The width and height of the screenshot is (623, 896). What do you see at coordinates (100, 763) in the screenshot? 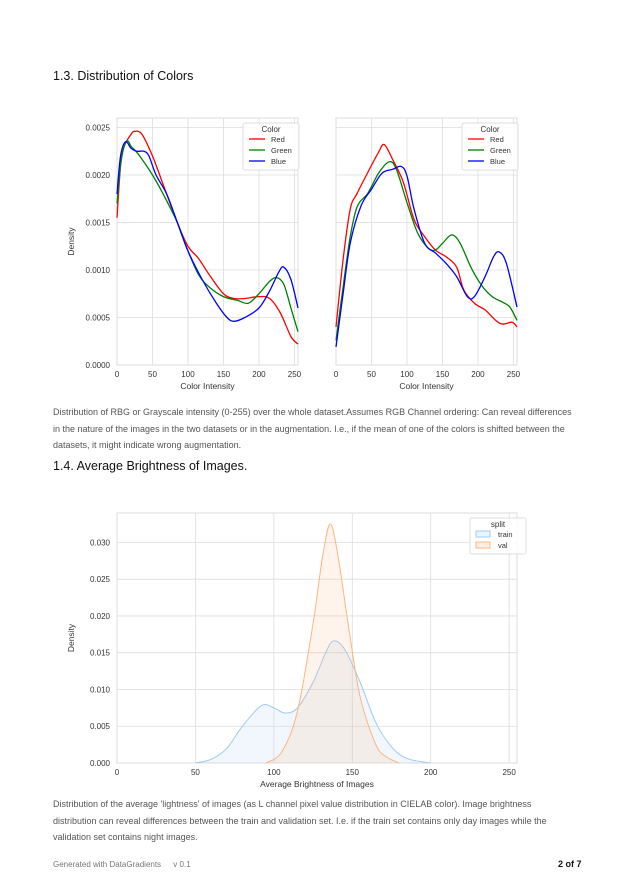
I see `y-tick-label: 0.000` at bounding box center [100, 763].